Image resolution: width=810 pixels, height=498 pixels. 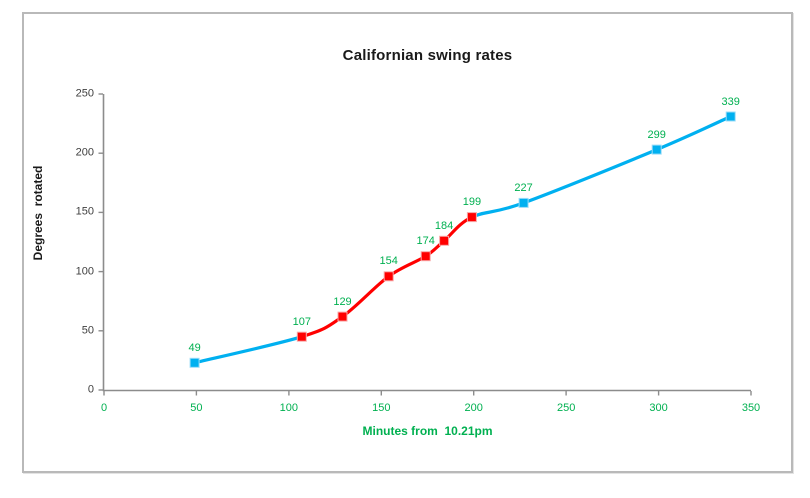 What do you see at coordinates (84, 211) in the screenshot?
I see `y-tick-label: 150` at bounding box center [84, 211].